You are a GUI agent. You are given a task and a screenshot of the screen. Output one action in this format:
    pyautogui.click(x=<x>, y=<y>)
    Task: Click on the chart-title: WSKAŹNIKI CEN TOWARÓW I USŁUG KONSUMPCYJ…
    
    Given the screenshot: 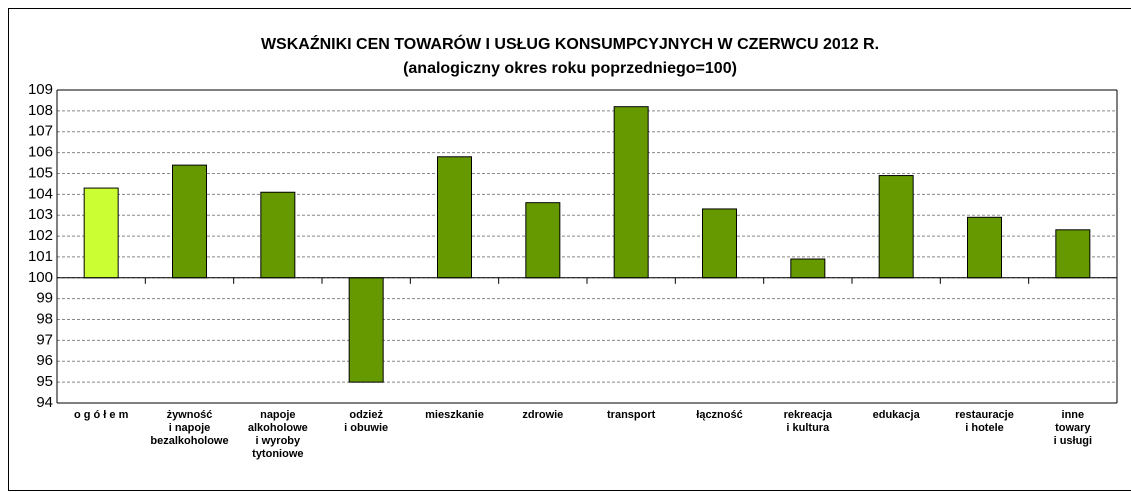 What is the action you would take?
    pyautogui.click(x=570, y=43)
    